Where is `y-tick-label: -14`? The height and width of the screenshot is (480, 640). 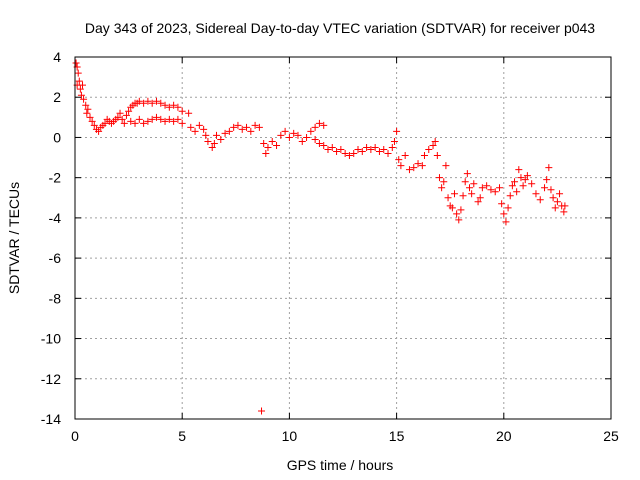
y-tick-label: -14 is located at coordinates (51, 419).